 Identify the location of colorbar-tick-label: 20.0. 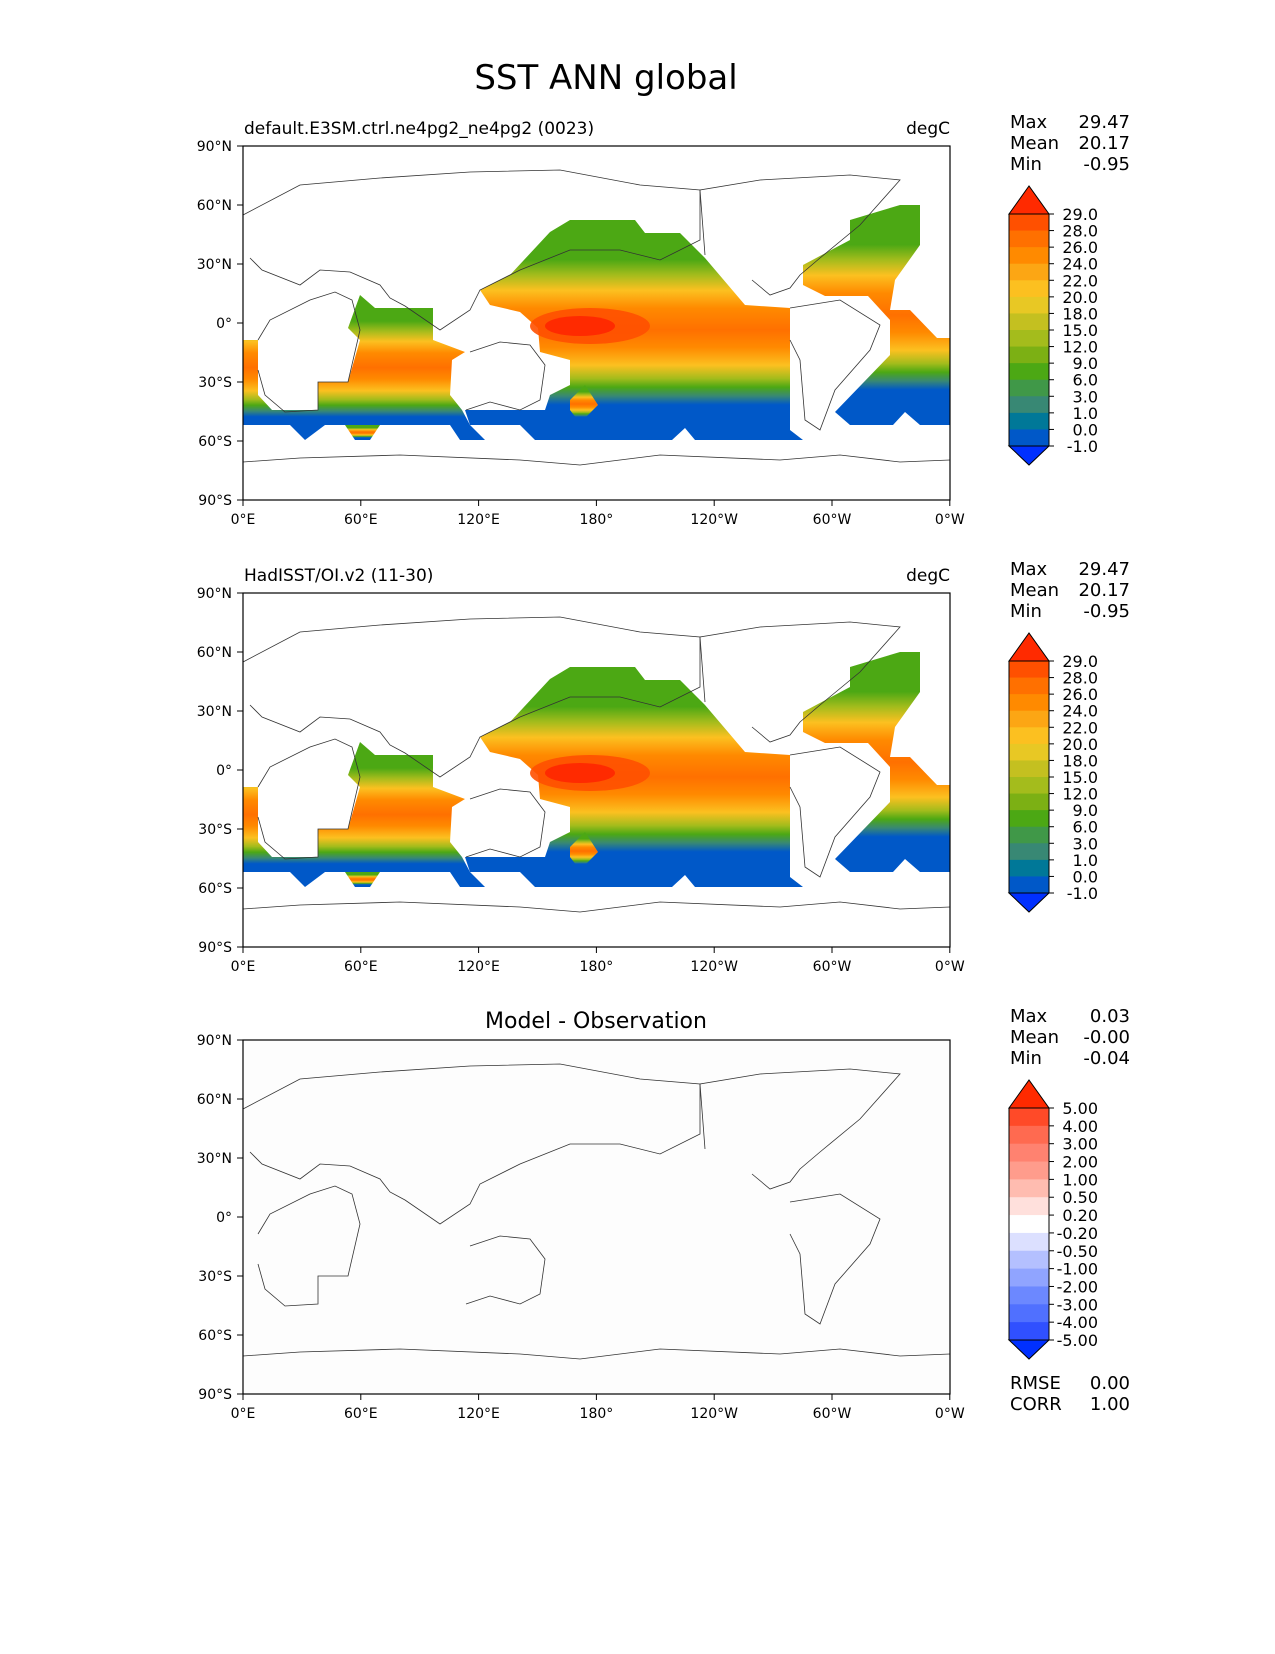
(1080, 297).